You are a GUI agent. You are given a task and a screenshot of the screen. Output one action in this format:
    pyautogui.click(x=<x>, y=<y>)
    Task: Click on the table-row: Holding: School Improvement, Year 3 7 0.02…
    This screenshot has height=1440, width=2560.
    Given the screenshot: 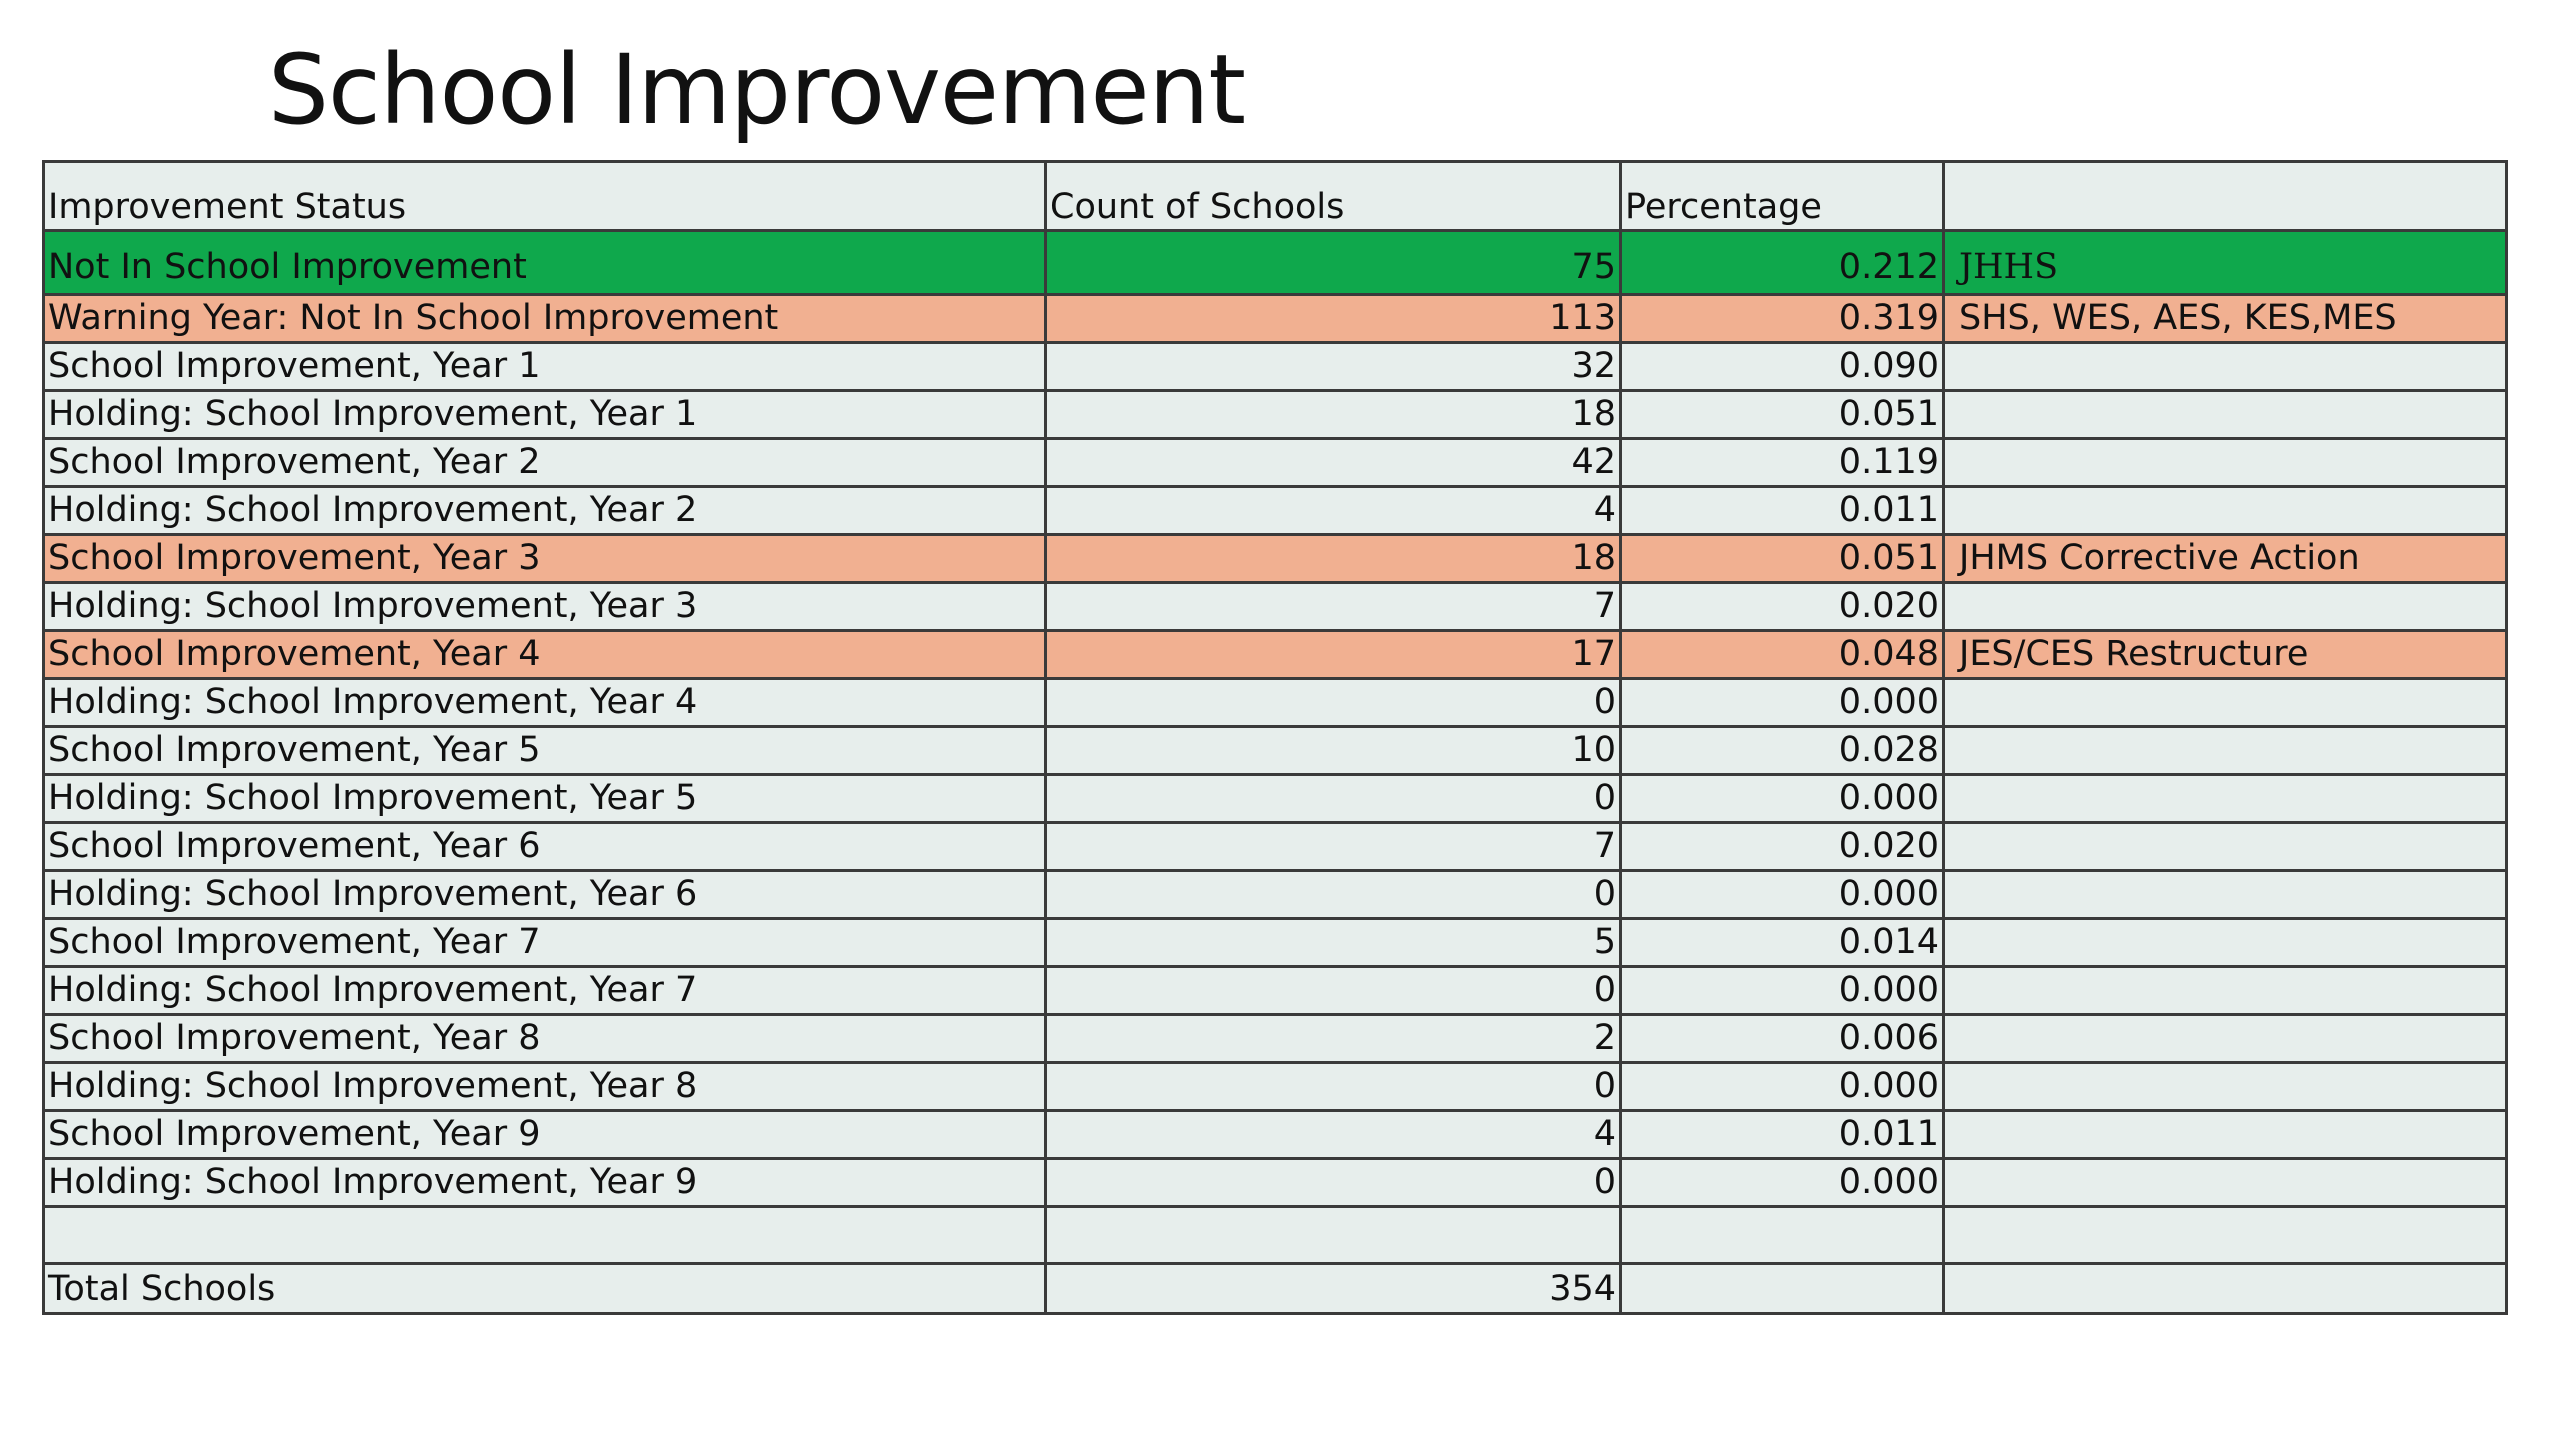 What is the action you would take?
    pyautogui.click(x=1275, y=606)
    